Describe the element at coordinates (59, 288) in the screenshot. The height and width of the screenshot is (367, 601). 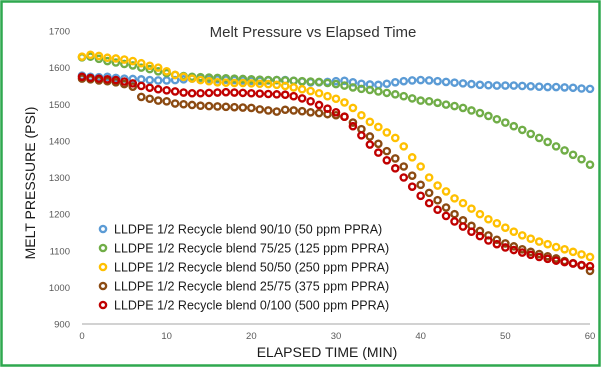
I see `y-tick-label: 1000` at that location.